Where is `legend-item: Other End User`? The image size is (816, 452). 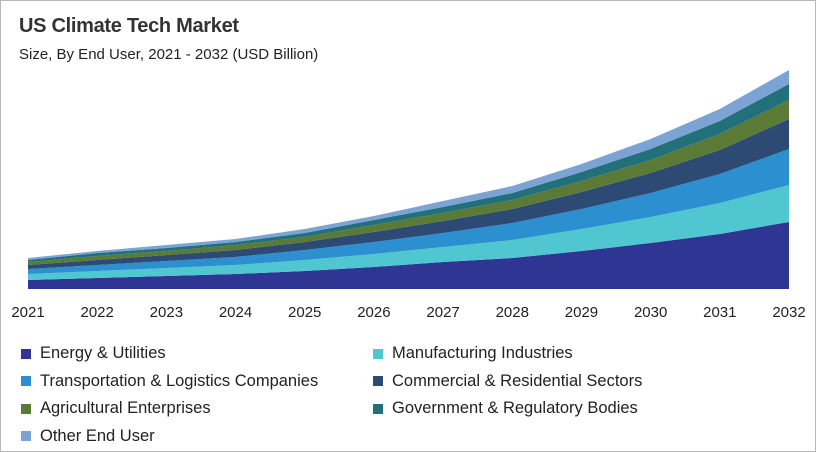 legend-item: Other End User is located at coordinates (88, 436).